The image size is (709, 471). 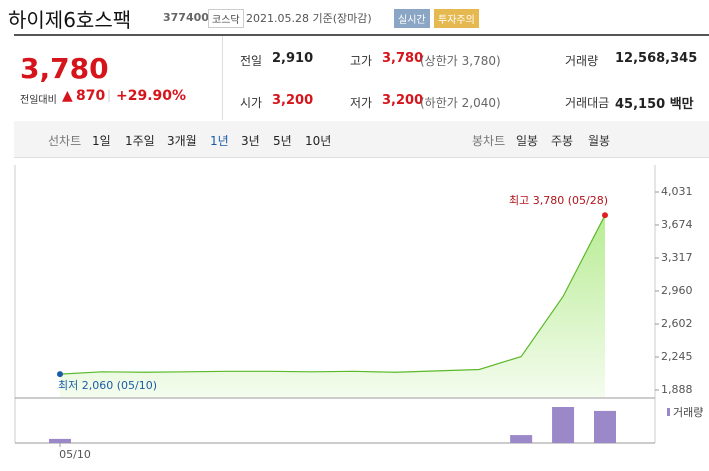 I want to click on tab-period: 3년, so click(x=250, y=141).